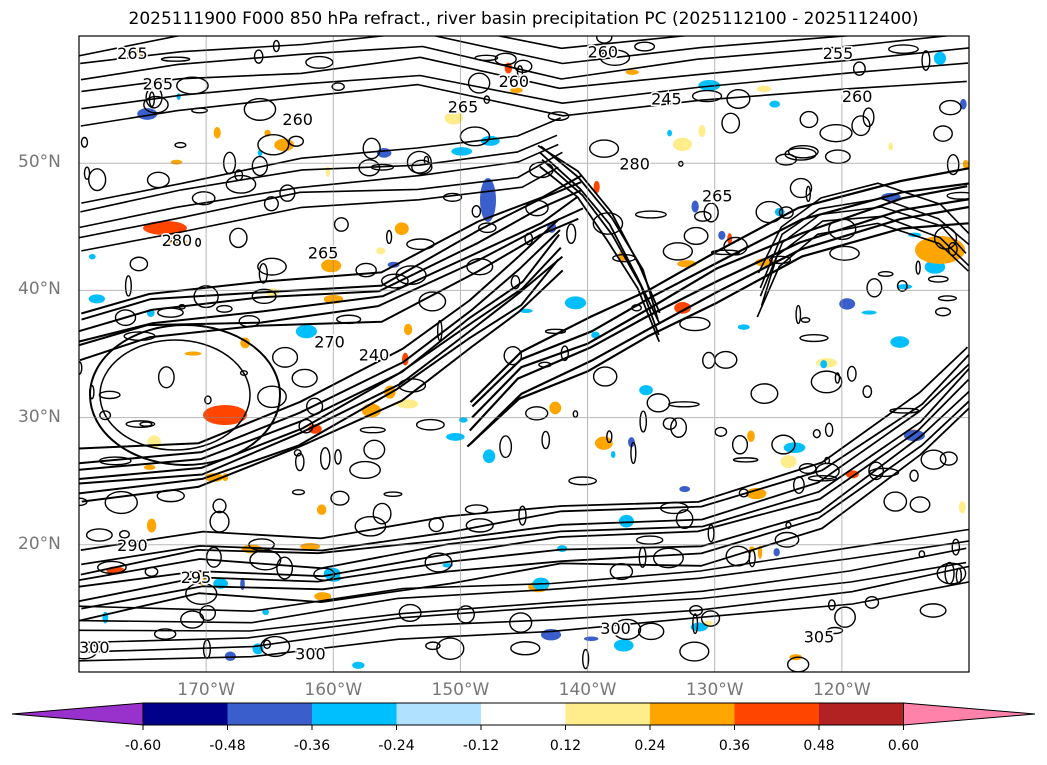 This screenshot has height=765, width=1047. What do you see at coordinates (310, 653) in the screenshot?
I see `contour-label: 300` at bounding box center [310, 653].